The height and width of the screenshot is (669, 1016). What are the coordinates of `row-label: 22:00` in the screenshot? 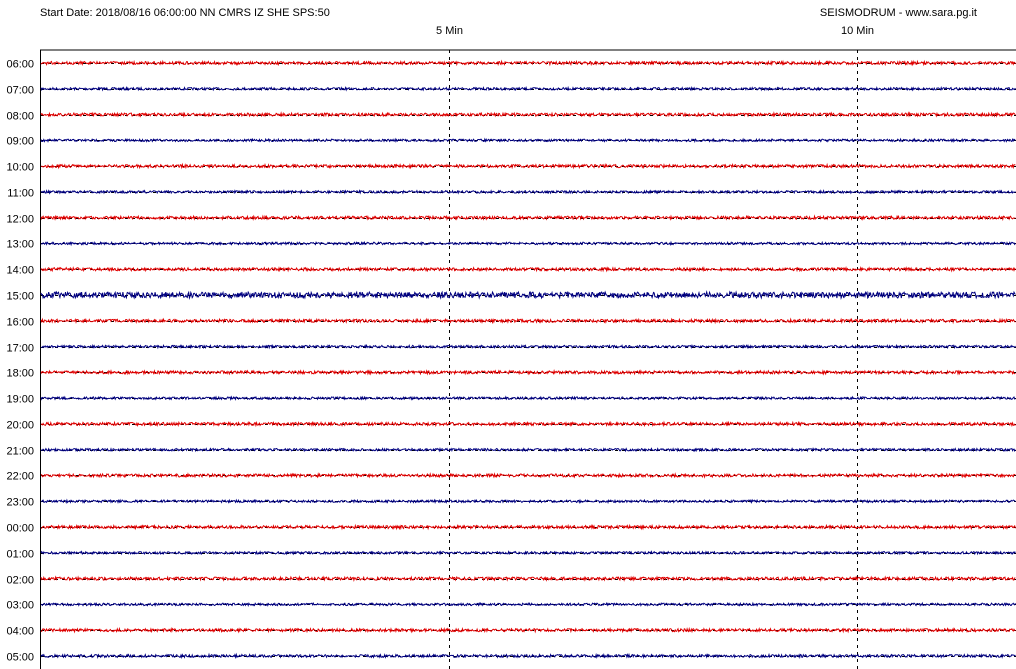 It's located at (20, 476).